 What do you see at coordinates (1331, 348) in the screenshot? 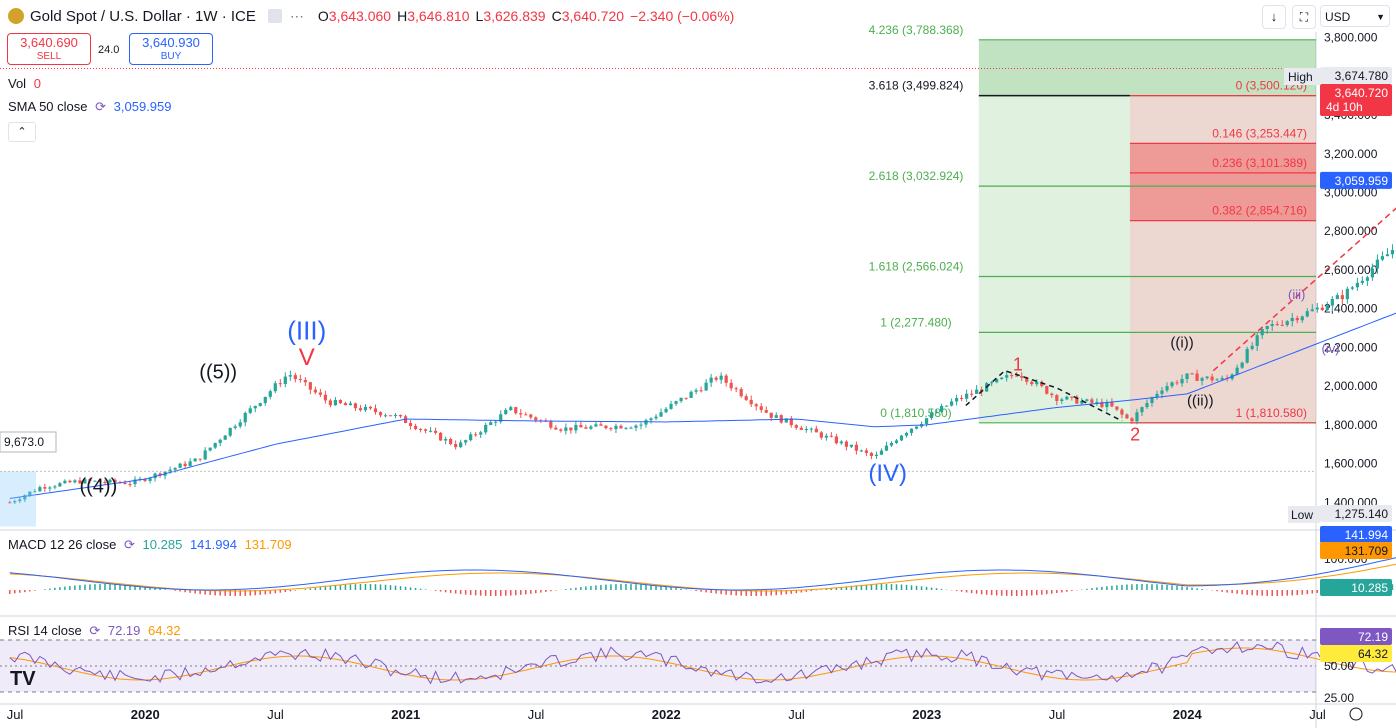
I see `wave-label: (iv)` at bounding box center [1331, 348].